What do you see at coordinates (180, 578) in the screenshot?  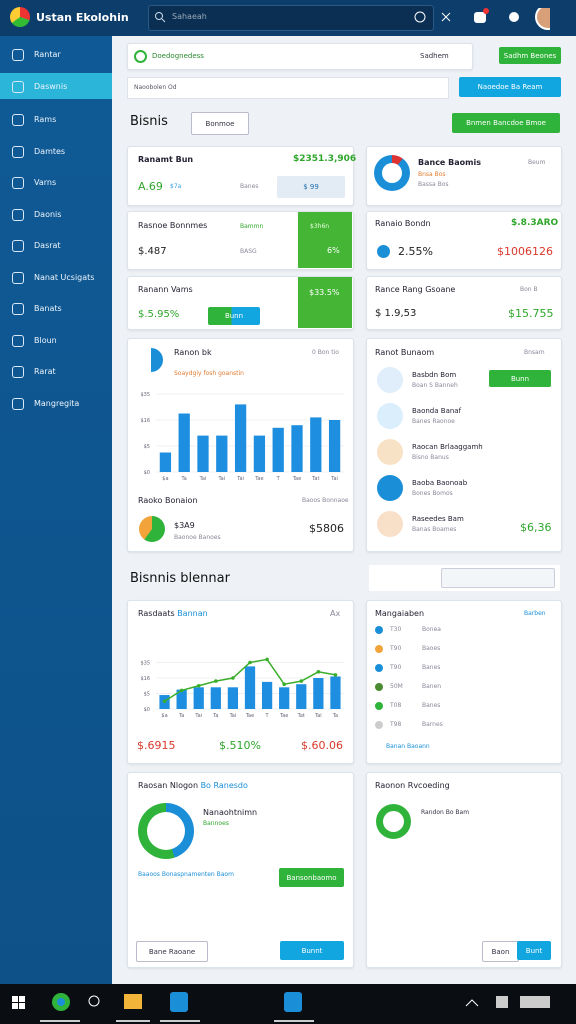 I see `section-title: Bisnnis blennar` at bounding box center [180, 578].